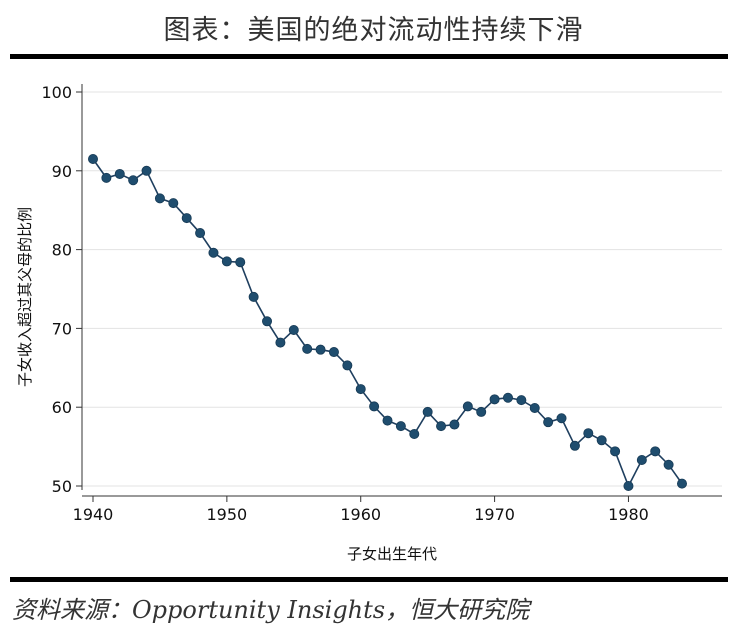 The width and height of the screenshot is (747, 642). What do you see at coordinates (146, 170) in the screenshot?
I see `data-point-1944` at bounding box center [146, 170].